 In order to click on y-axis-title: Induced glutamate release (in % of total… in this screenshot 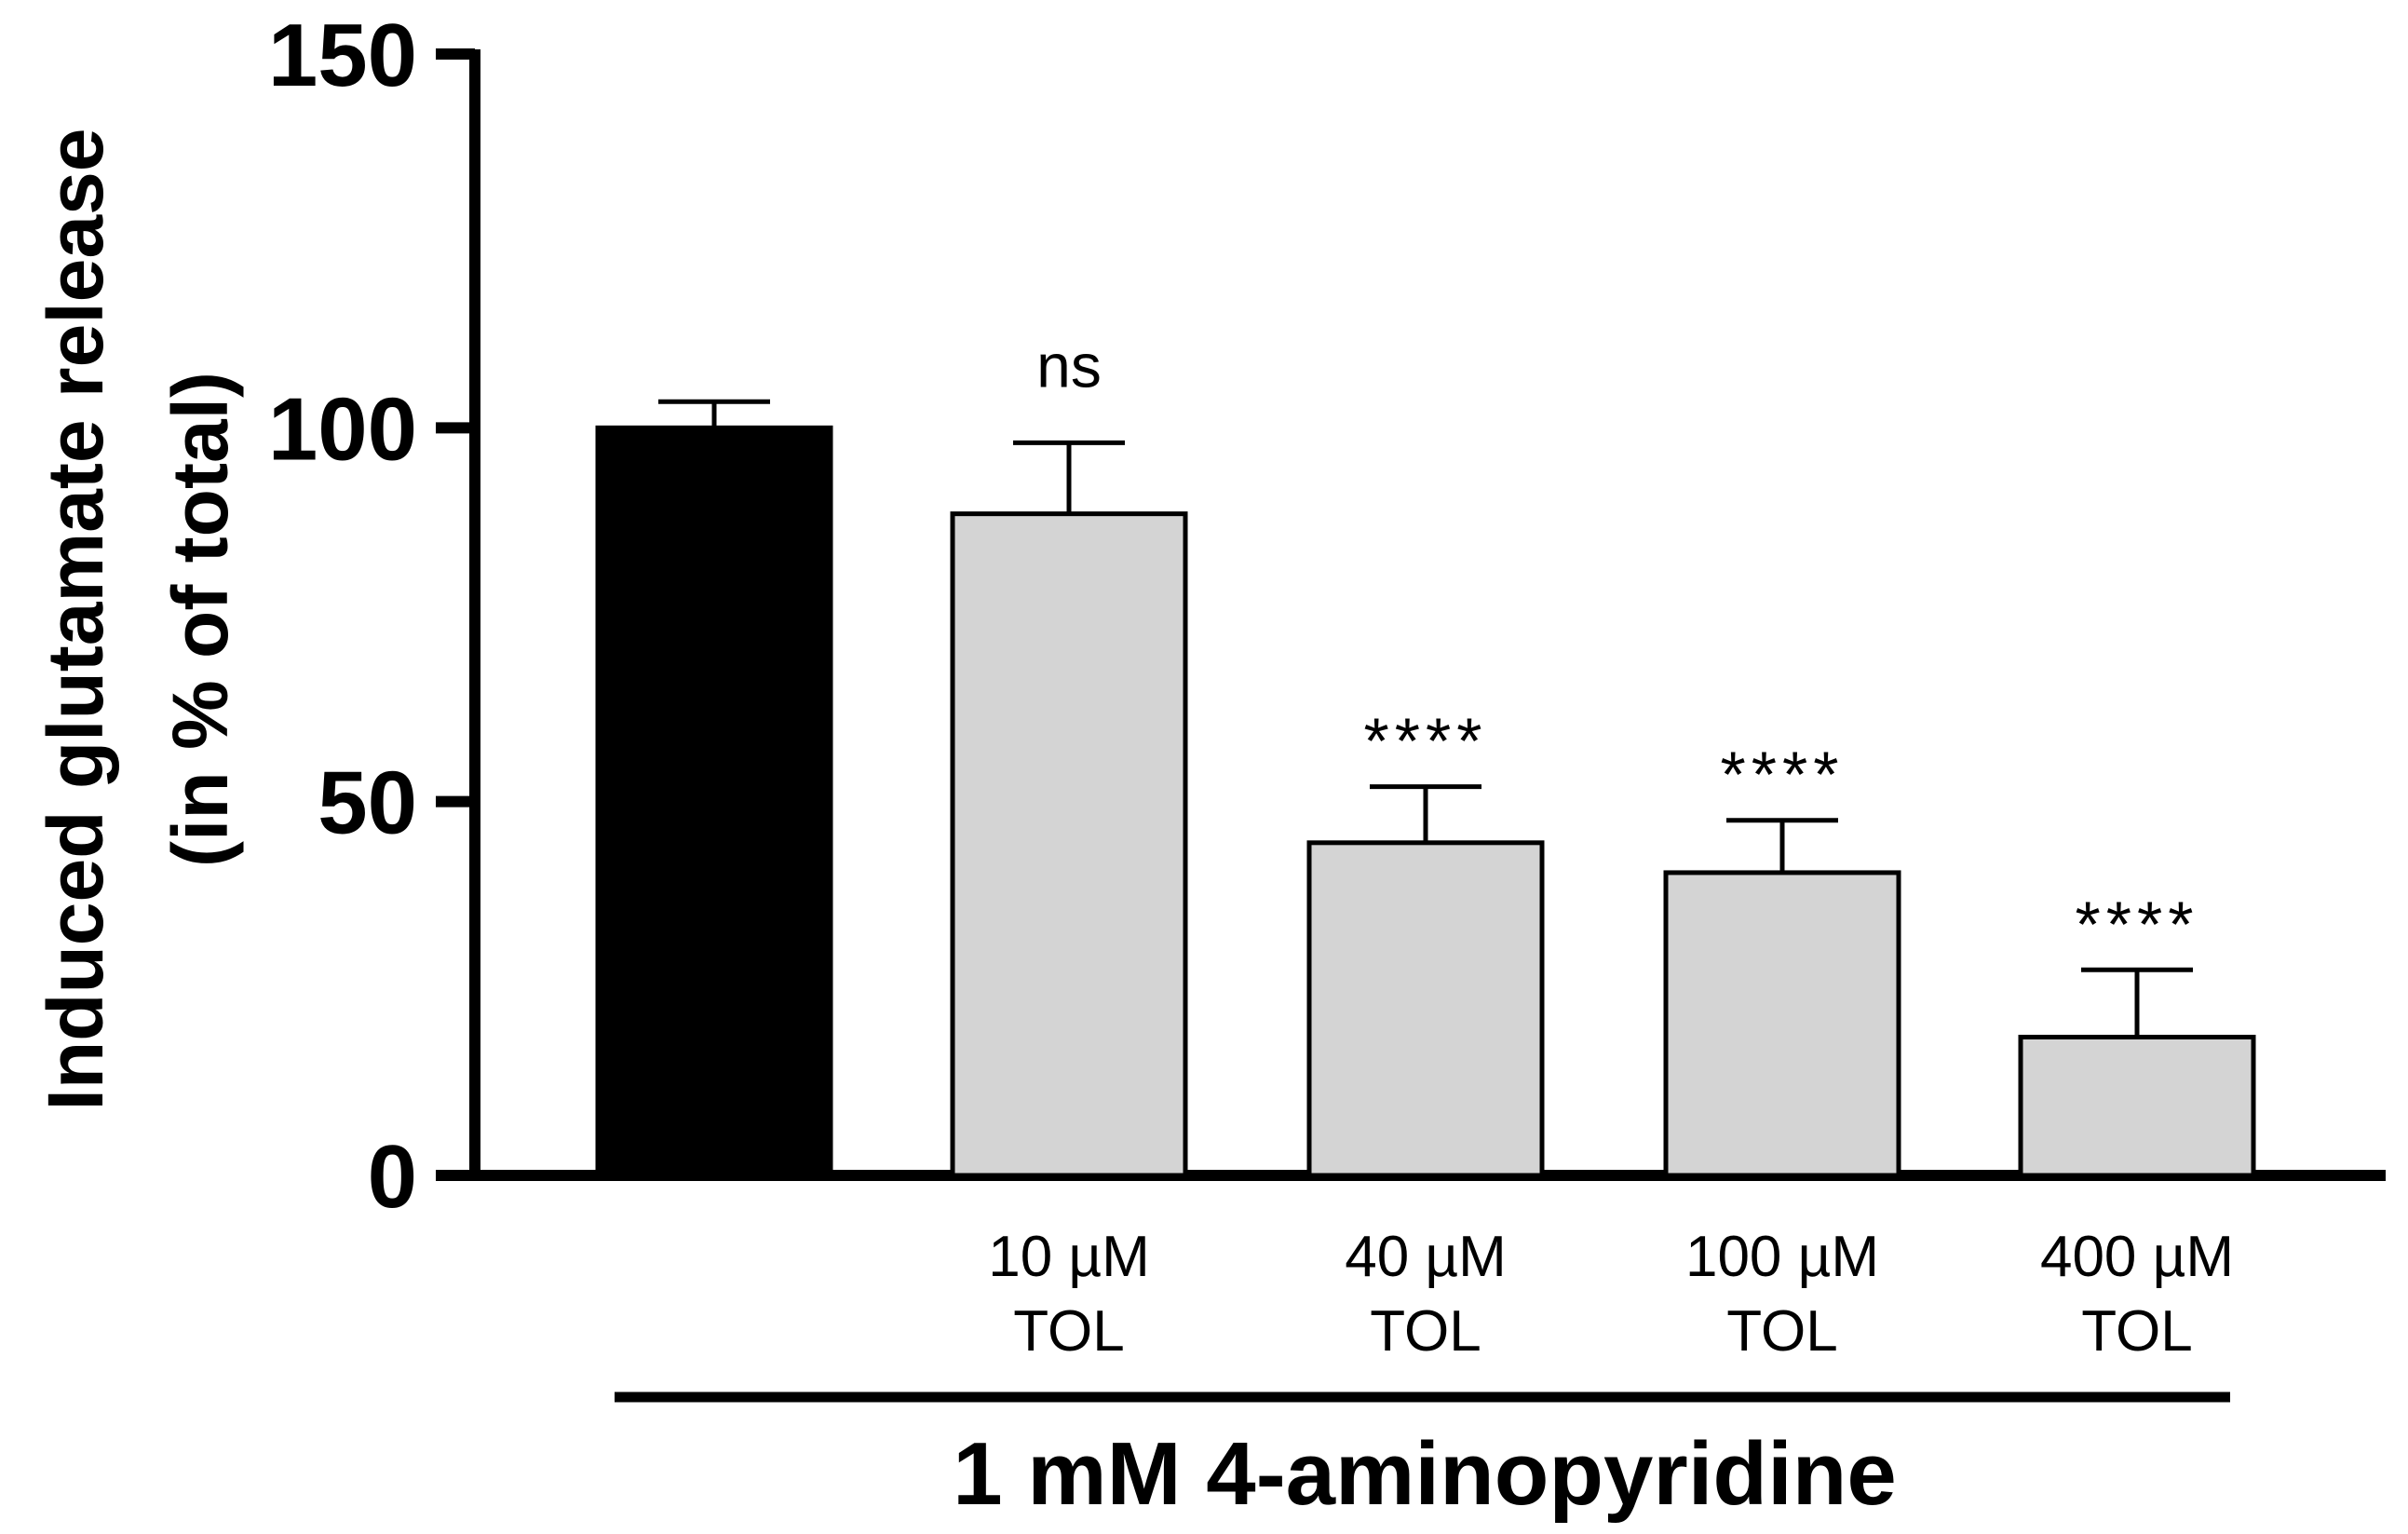, I will do `click(138, 619)`.